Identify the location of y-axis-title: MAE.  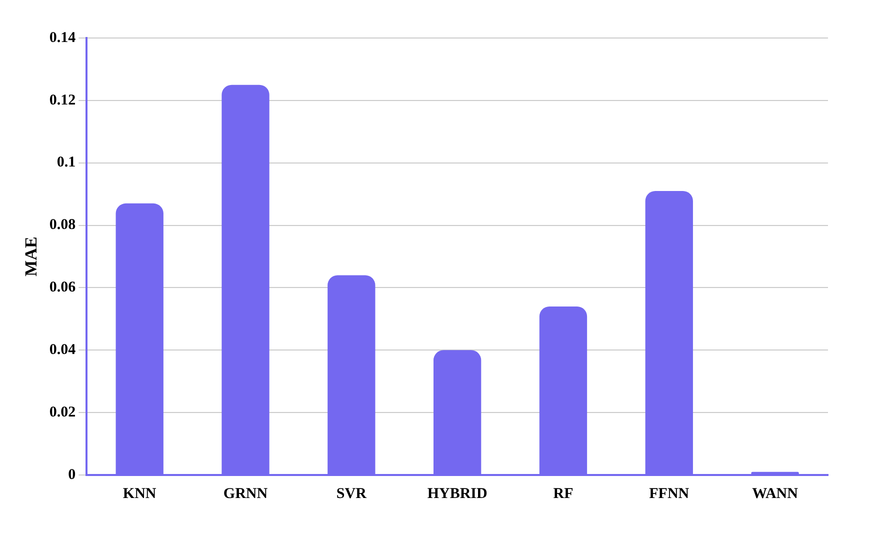
(31, 256).